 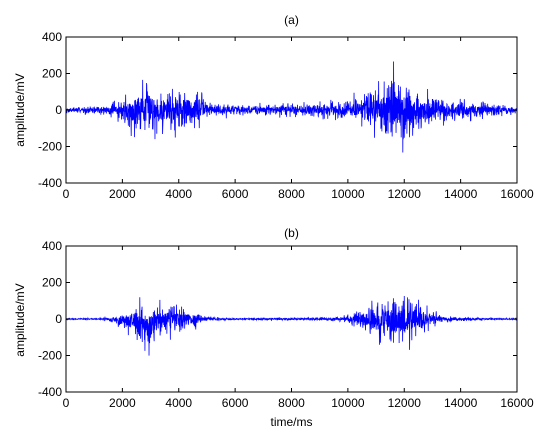 I want to click on y-tick-label-b: -400, so click(x=50, y=392).